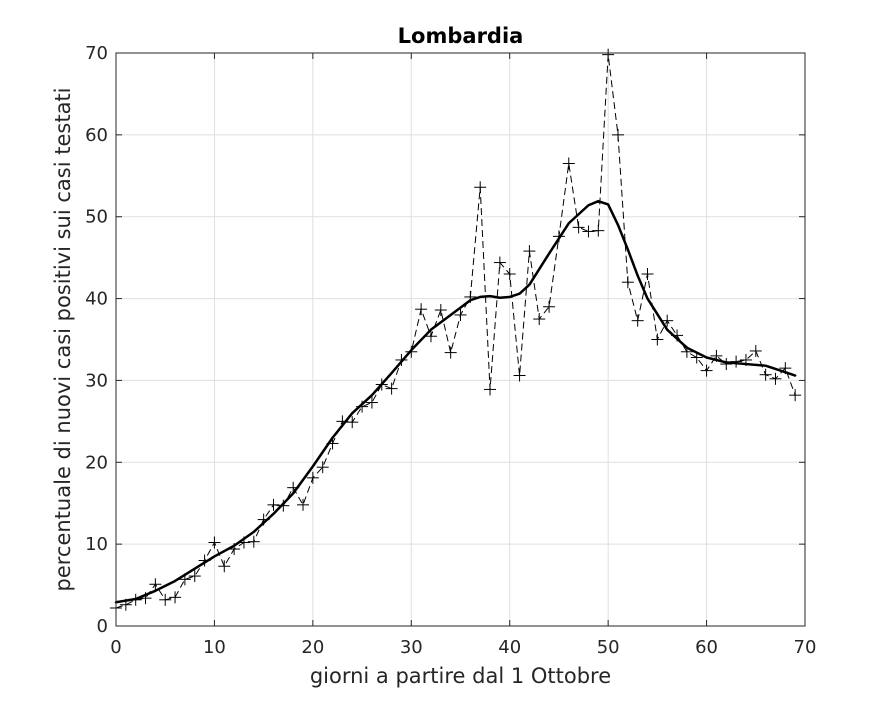  What do you see at coordinates (706, 647) in the screenshot?
I see `x-tick-label: 60` at bounding box center [706, 647].